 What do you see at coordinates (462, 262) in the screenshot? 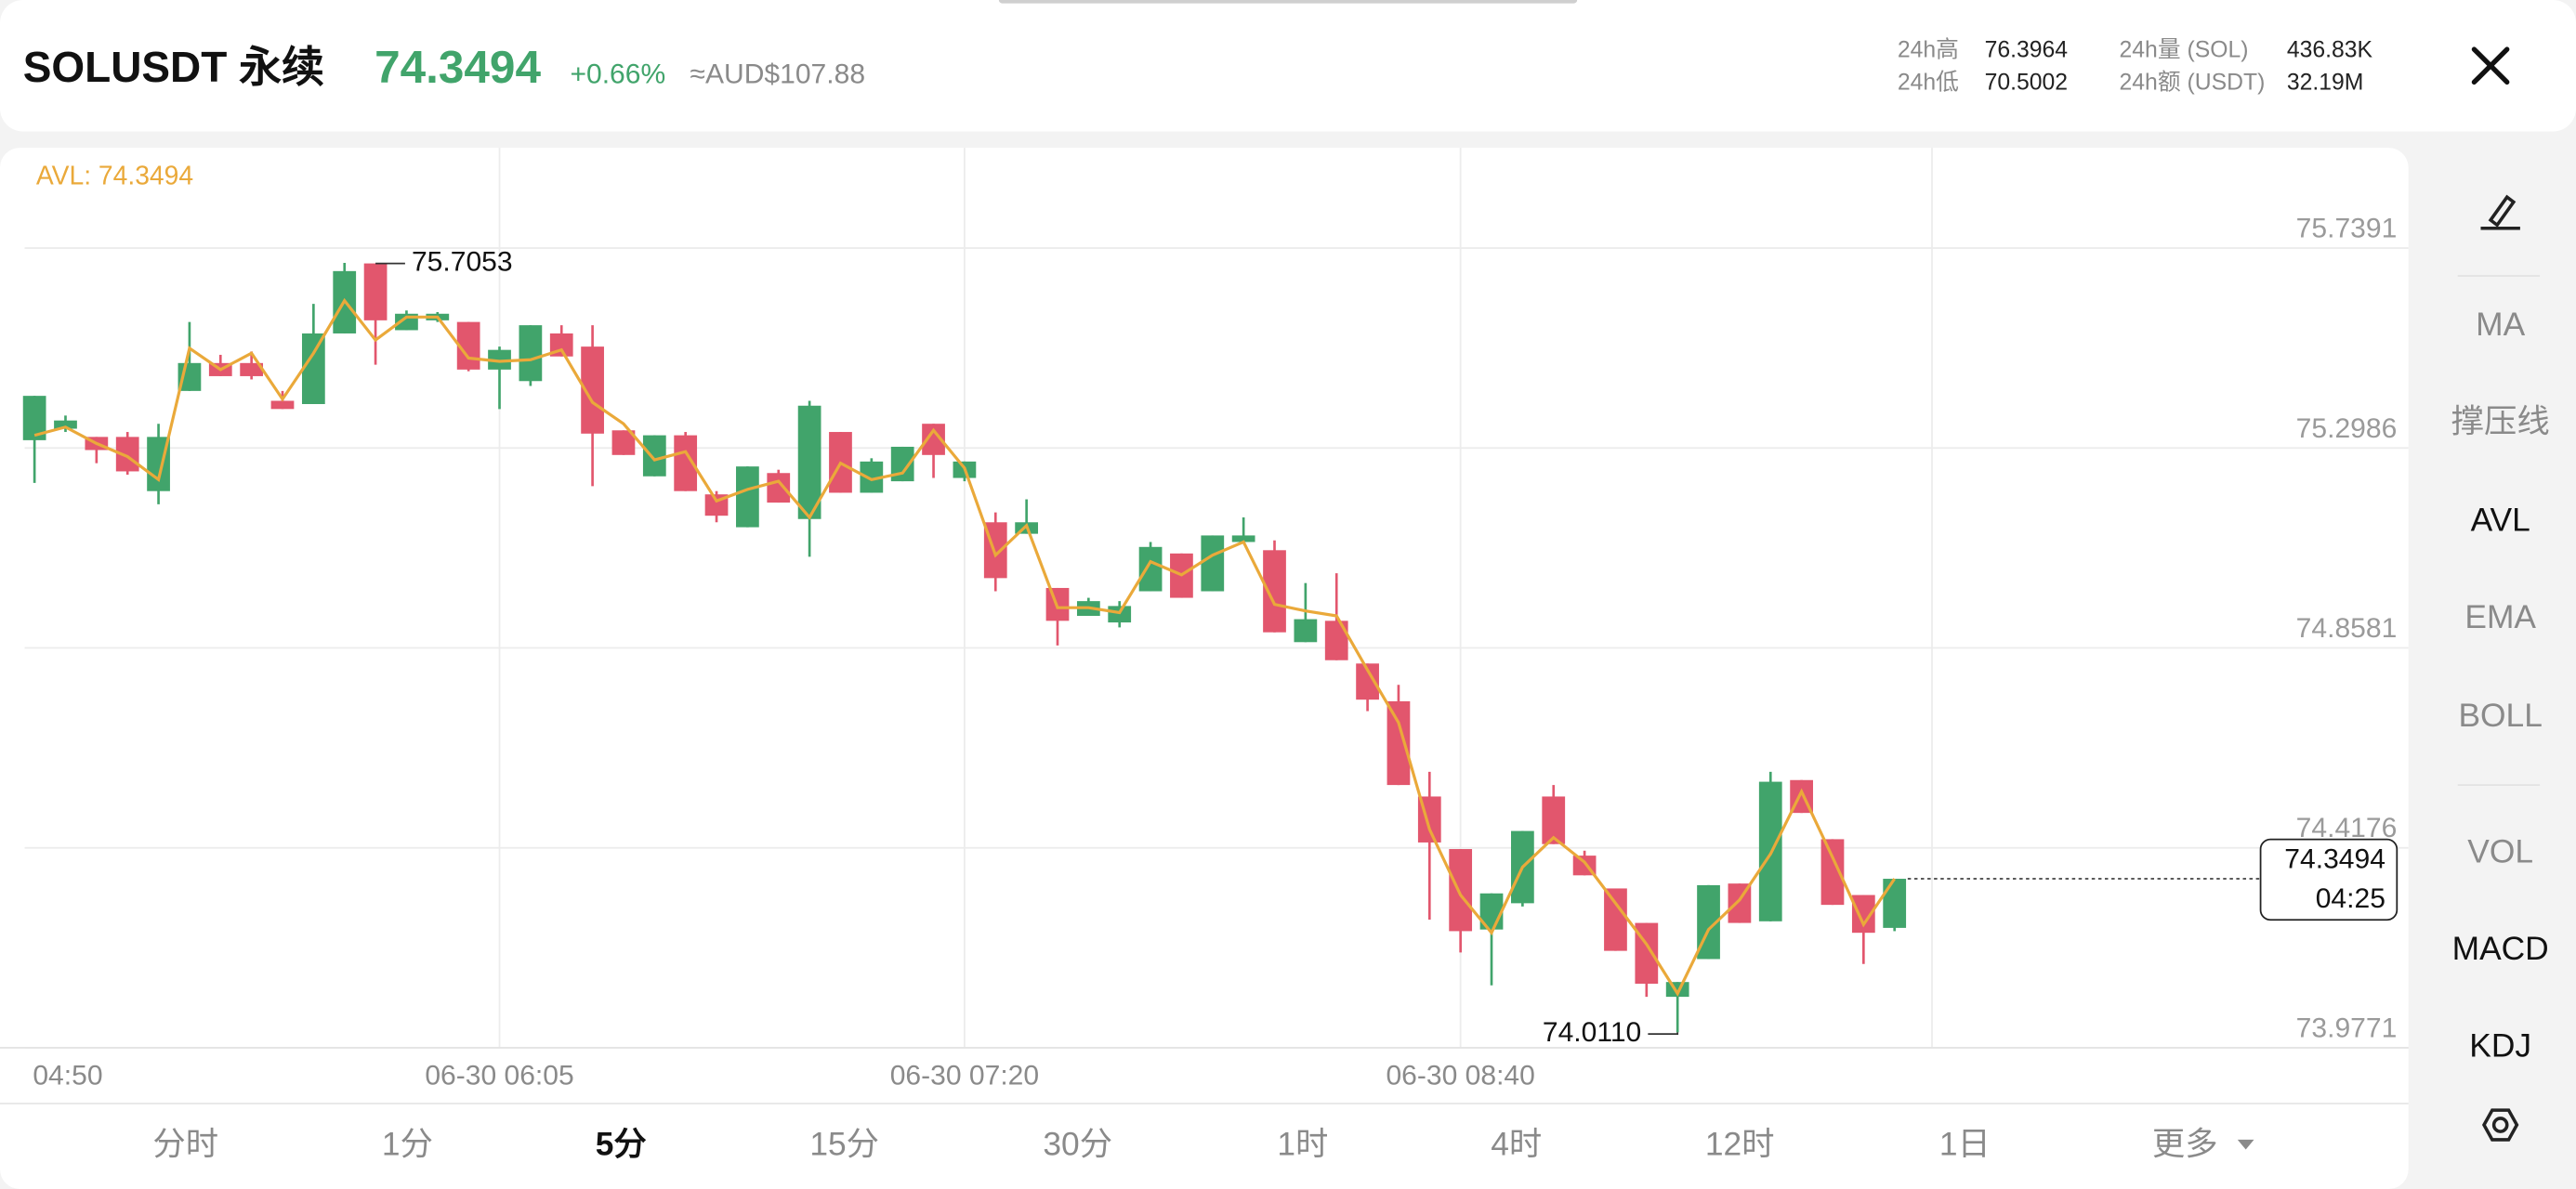
I see `annotation: 75.7053` at bounding box center [462, 262].